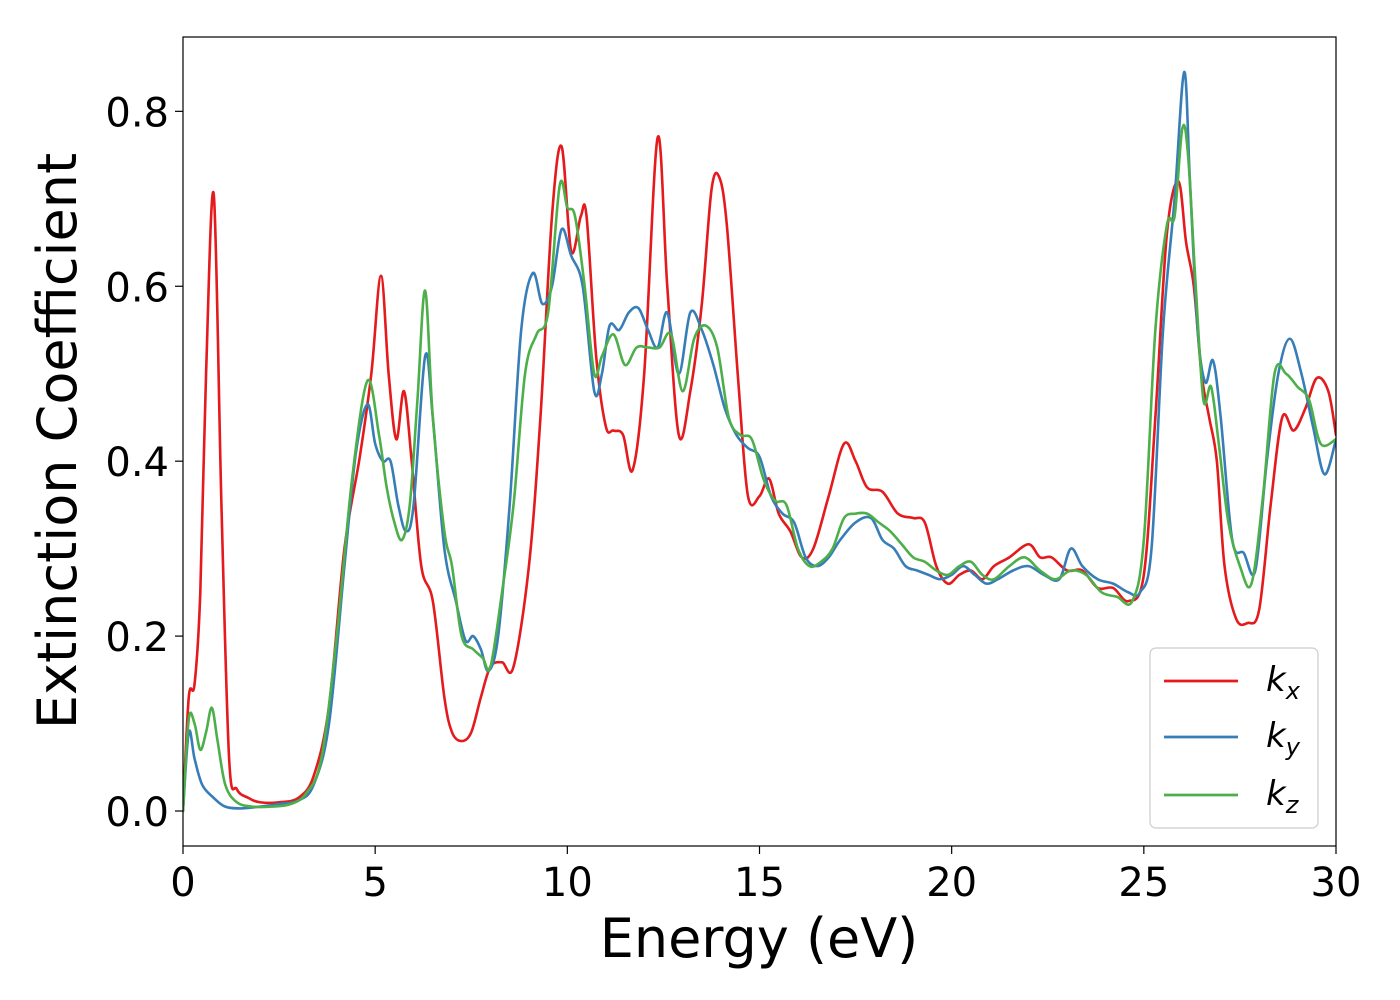 The image size is (1400, 1000). Describe the element at coordinates (137, 288) in the screenshot. I see `y-tick-label: 0.6` at that location.